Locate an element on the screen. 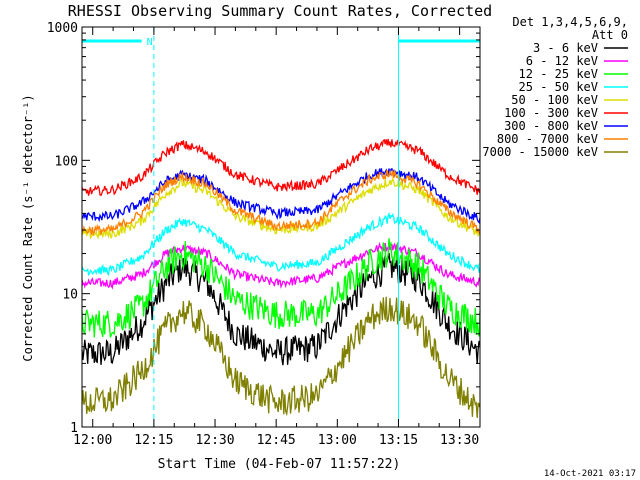 This screenshot has width=640, height=480. legend-header-line-2: Att 0 is located at coordinates (610, 35).